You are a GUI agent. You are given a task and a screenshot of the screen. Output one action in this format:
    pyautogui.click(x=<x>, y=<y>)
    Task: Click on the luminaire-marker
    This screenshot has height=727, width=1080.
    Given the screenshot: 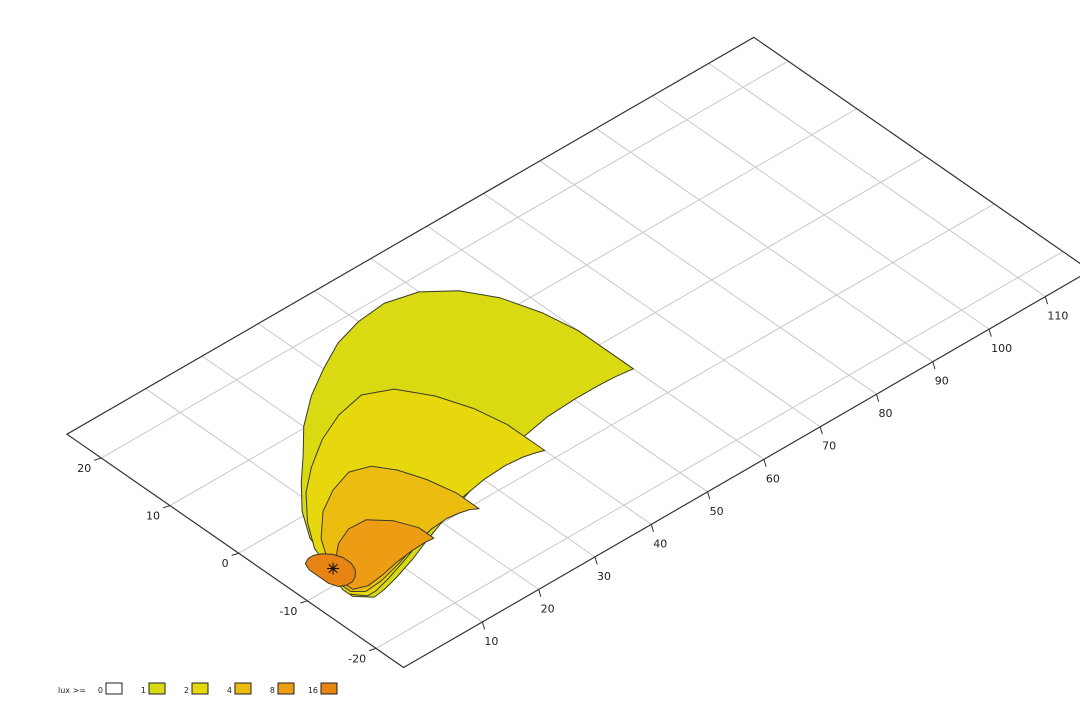 What is the action you would take?
    pyautogui.click(x=333, y=568)
    